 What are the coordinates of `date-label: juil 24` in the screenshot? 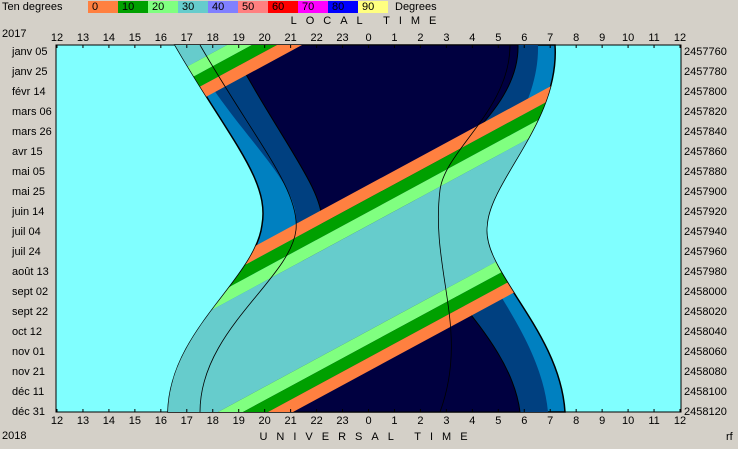 It's located at (26, 252).